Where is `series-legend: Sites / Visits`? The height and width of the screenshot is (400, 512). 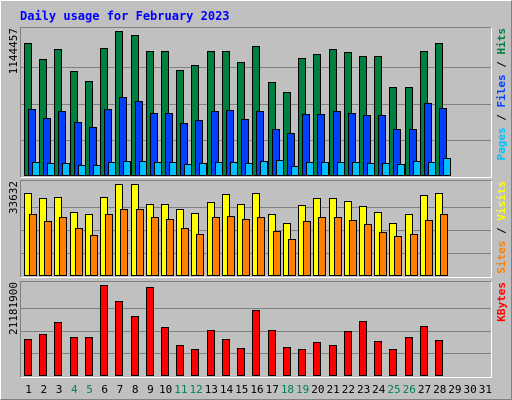
series-legend: Sites / Visits is located at coordinates (501, 227).